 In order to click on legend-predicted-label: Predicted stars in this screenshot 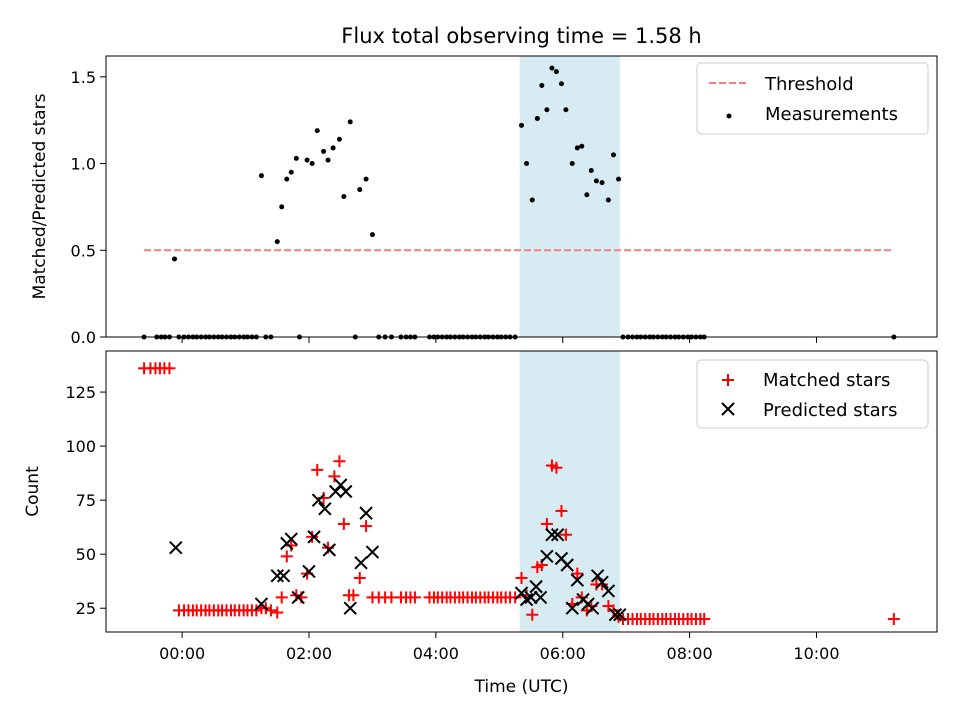, I will do `click(830, 410)`.